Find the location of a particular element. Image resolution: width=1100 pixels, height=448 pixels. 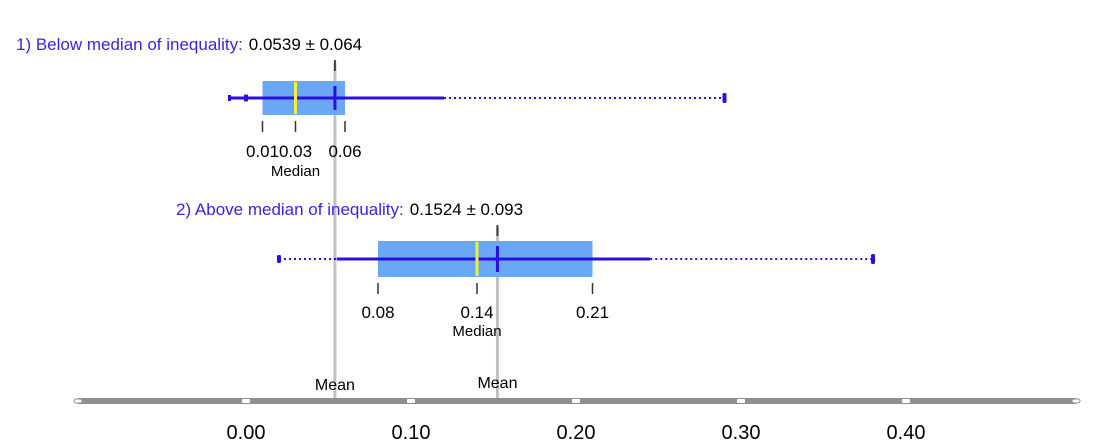

value-label: 0.21 is located at coordinates (592, 312).